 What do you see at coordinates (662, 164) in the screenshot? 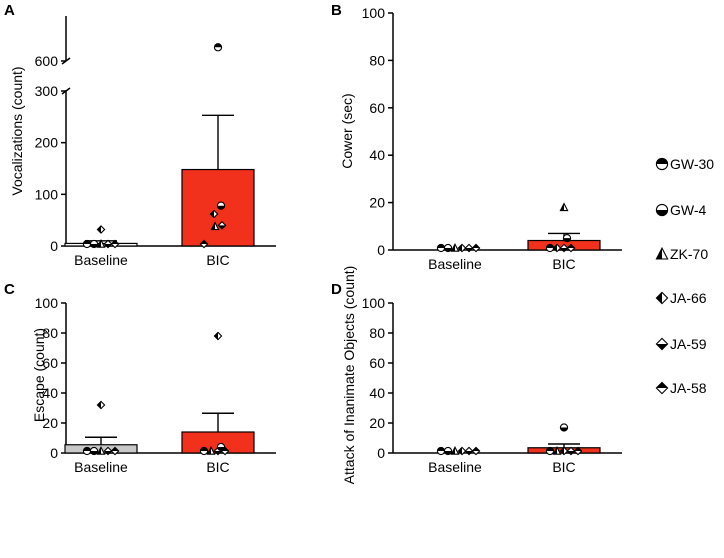
I see `circle-top-half-icon` at bounding box center [662, 164].